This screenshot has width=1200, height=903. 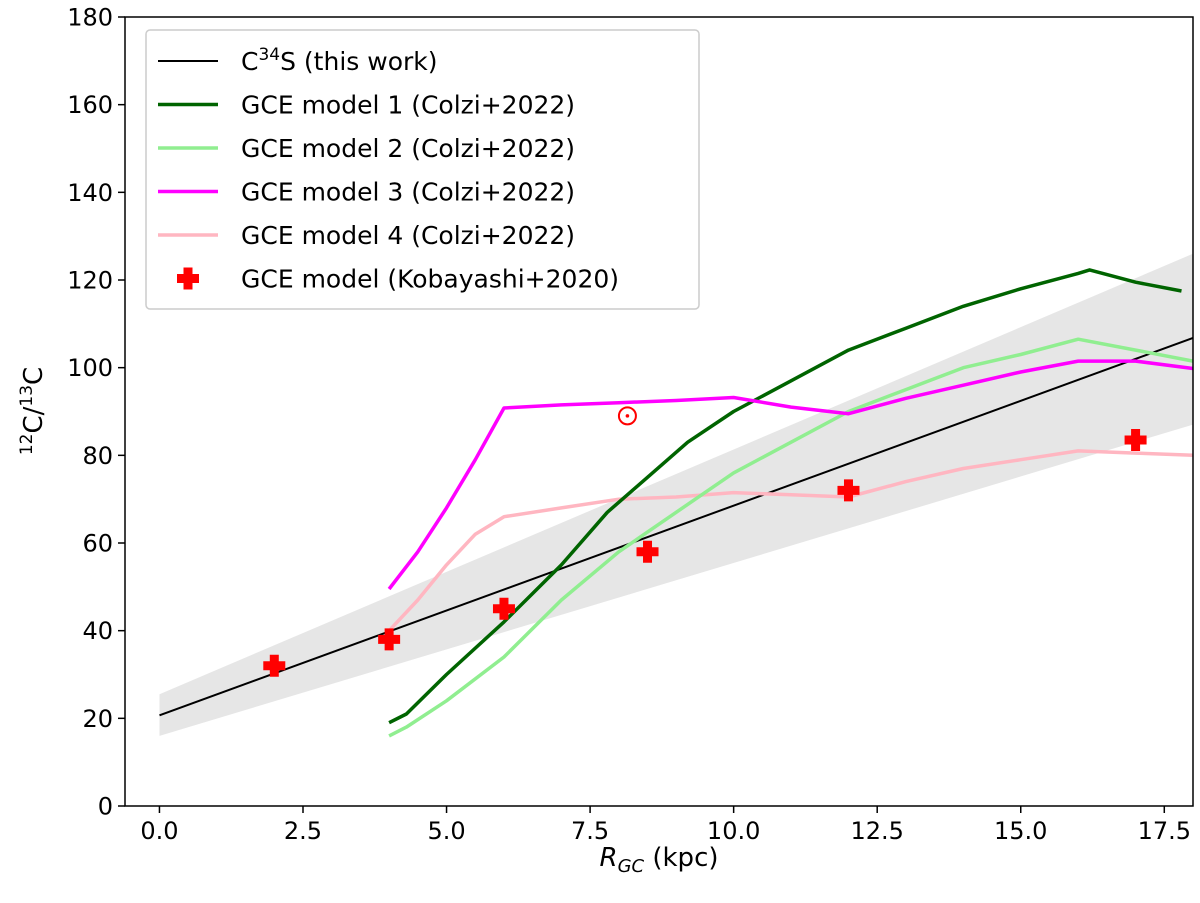 What do you see at coordinates (408, 148) in the screenshot?
I see `legend-label-gce-model-2: GCE model 2 (Colzi+2022)` at bounding box center [408, 148].